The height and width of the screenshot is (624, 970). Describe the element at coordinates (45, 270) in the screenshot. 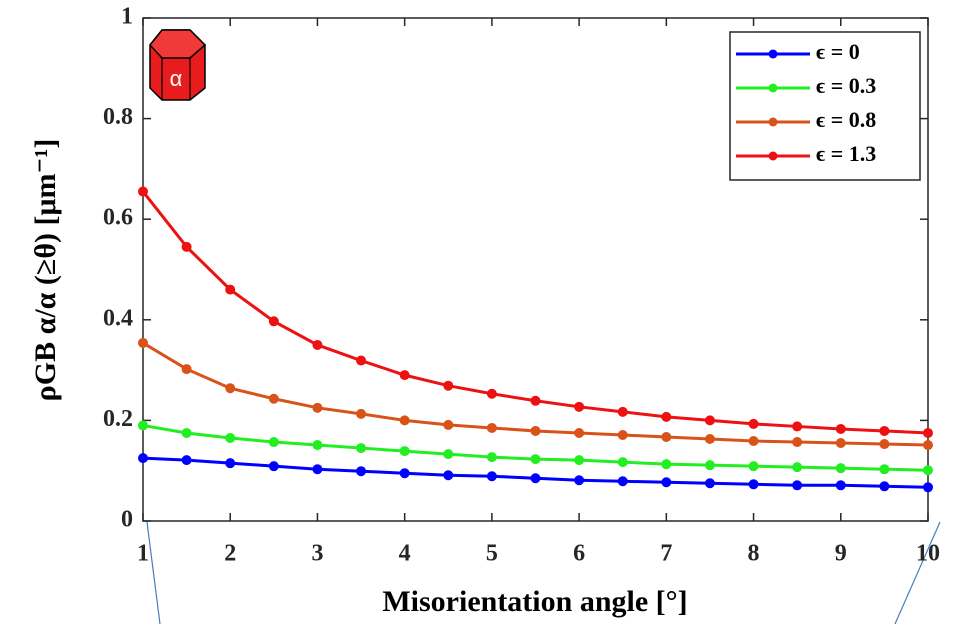

I see `y-axis-label: ρGB α/α (≥θ) [μm⁻¹]` at that location.